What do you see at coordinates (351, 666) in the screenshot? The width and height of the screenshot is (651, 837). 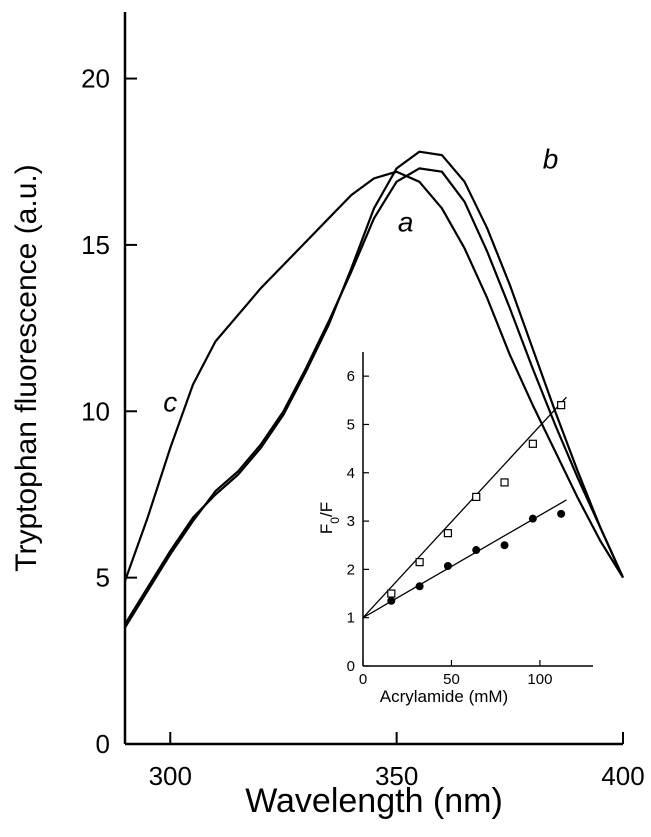 I see `inset-y-tick-label: 0` at bounding box center [351, 666].